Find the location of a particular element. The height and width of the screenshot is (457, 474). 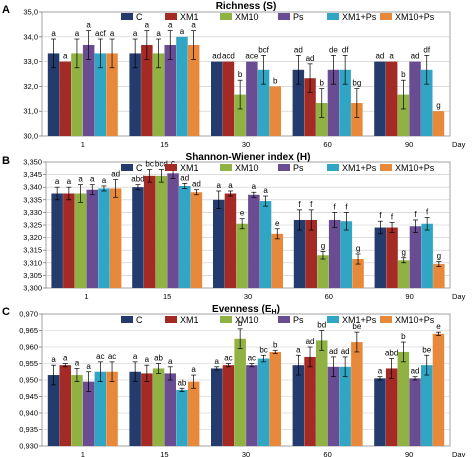

significance-label: bc is located at coordinates (263, 349).